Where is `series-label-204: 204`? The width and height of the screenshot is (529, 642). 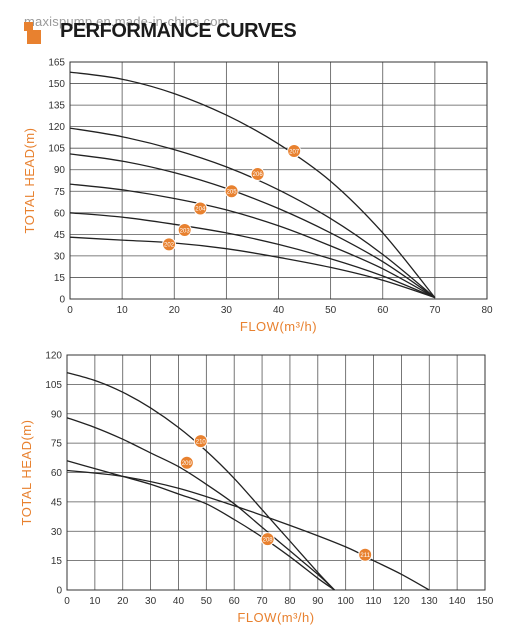 series-label-204: 204 is located at coordinates (200, 210).